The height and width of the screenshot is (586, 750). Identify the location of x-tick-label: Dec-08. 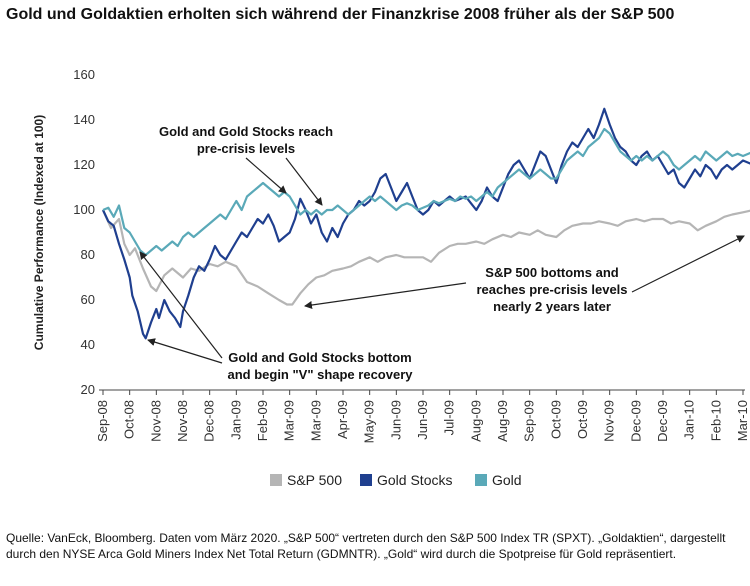
(209, 421).